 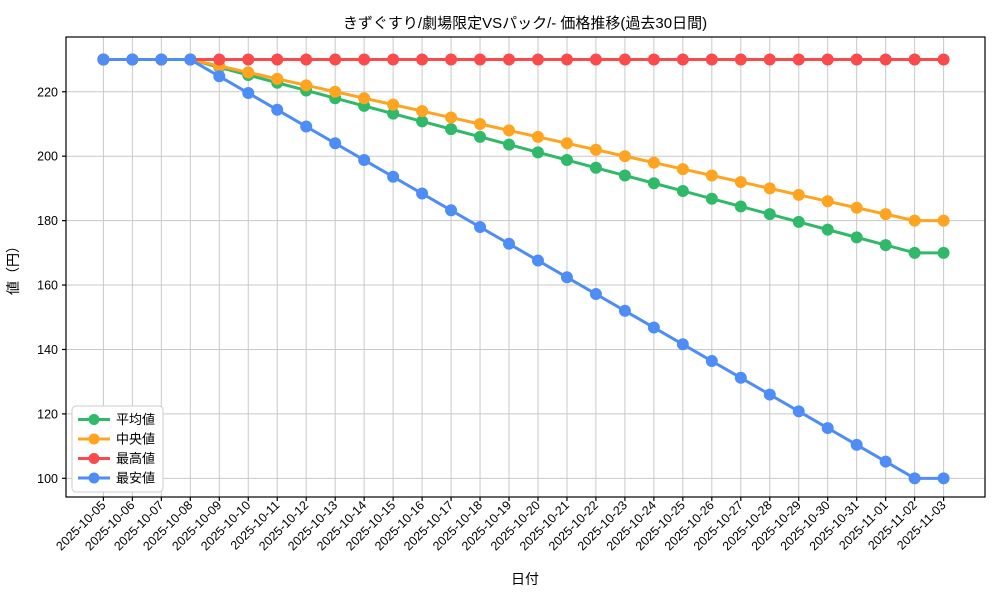 I want to click on legend-item-中央値: 中央値, so click(x=116, y=439).